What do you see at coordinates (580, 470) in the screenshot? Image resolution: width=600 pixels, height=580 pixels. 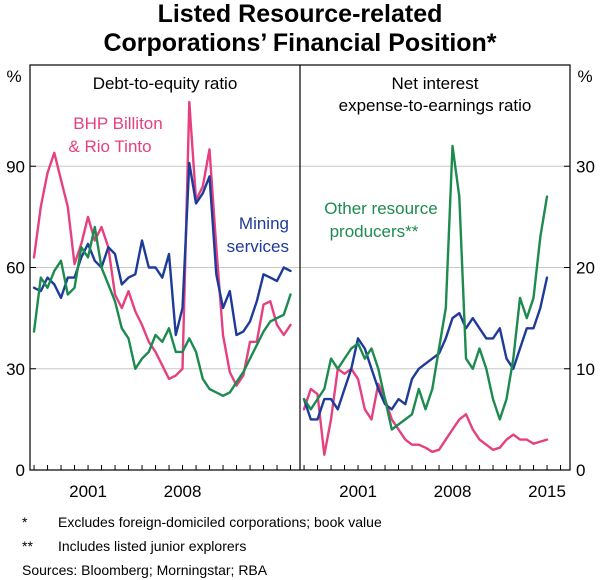 I see `y-tick-label-right: 0` at bounding box center [580, 470].